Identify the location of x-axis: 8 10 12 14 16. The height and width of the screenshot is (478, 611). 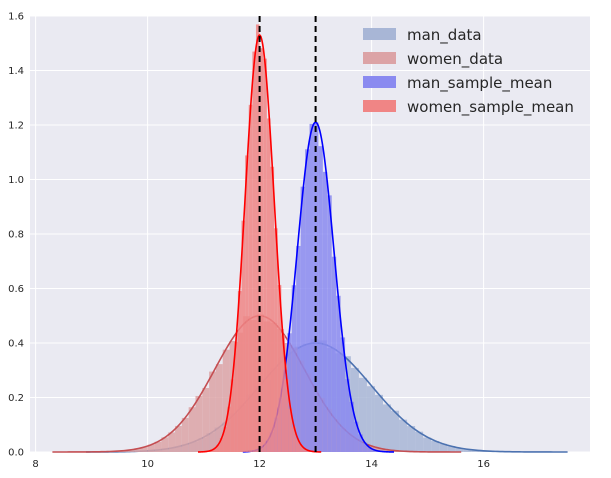
(261, 464).